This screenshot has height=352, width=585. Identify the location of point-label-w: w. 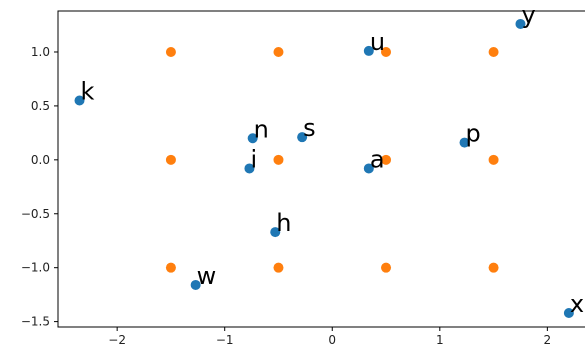
(207, 276).